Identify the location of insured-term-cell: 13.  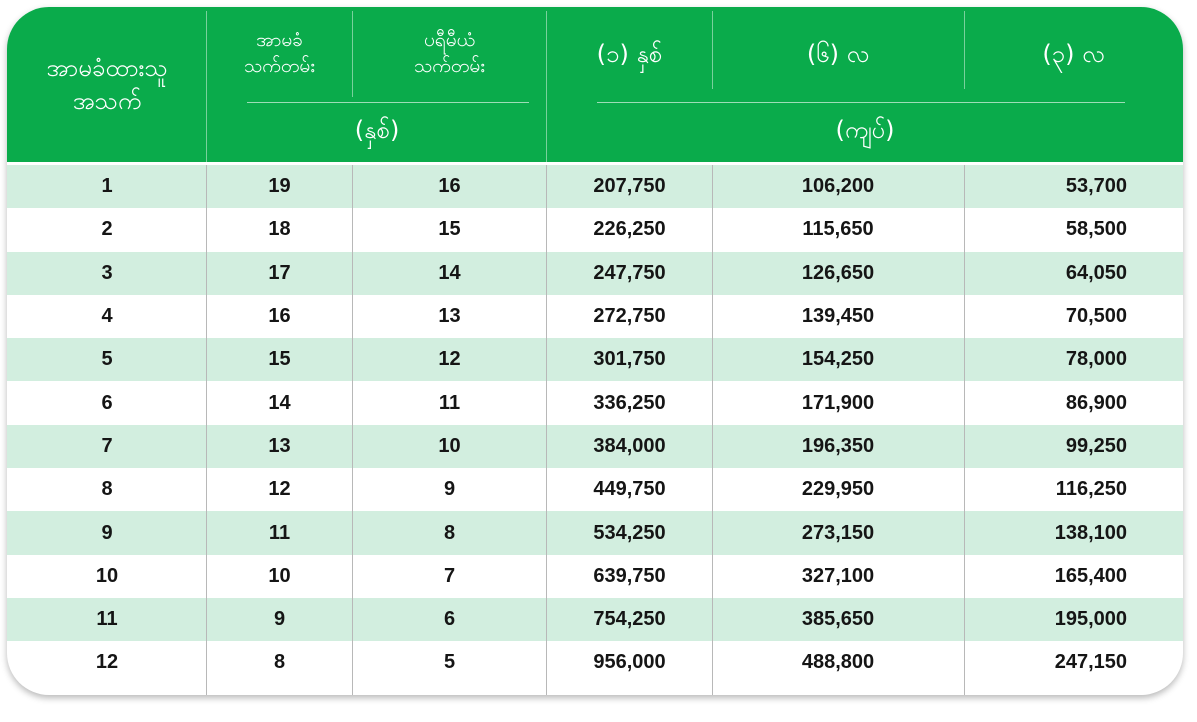
(279, 445).